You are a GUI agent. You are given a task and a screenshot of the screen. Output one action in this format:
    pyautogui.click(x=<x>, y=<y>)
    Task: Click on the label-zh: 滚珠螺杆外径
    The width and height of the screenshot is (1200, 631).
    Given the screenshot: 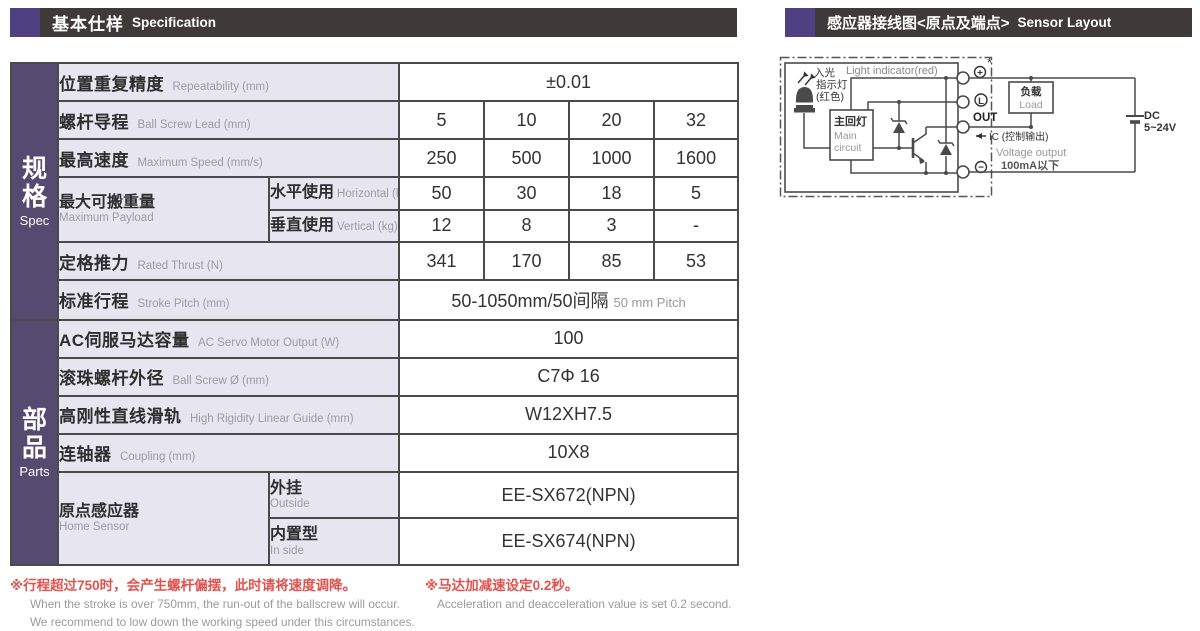 What is the action you would take?
    pyautogui.click(x=111, y=379)
    